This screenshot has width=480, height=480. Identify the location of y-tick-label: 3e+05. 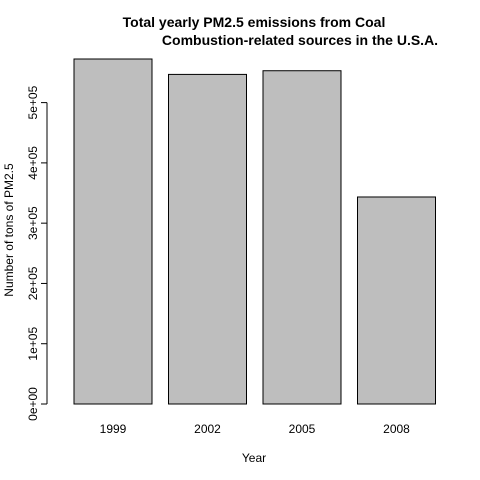
(33, 223).